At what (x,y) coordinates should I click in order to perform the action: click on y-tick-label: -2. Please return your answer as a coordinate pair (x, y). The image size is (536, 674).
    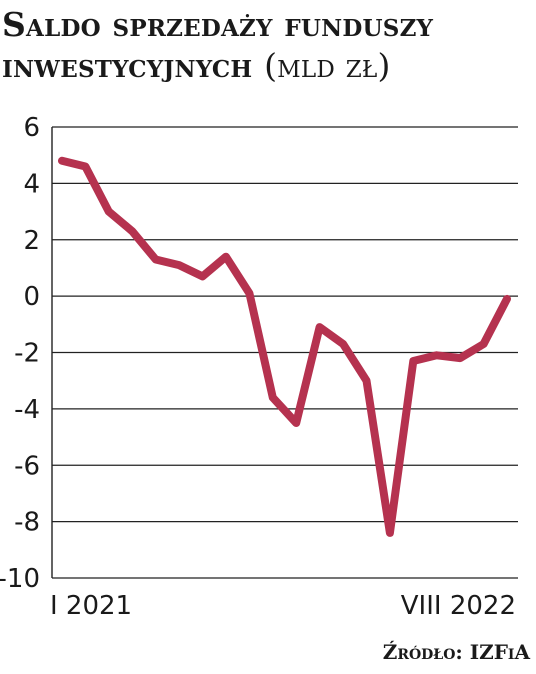
    Looking at the image, I should click on (27, 354).